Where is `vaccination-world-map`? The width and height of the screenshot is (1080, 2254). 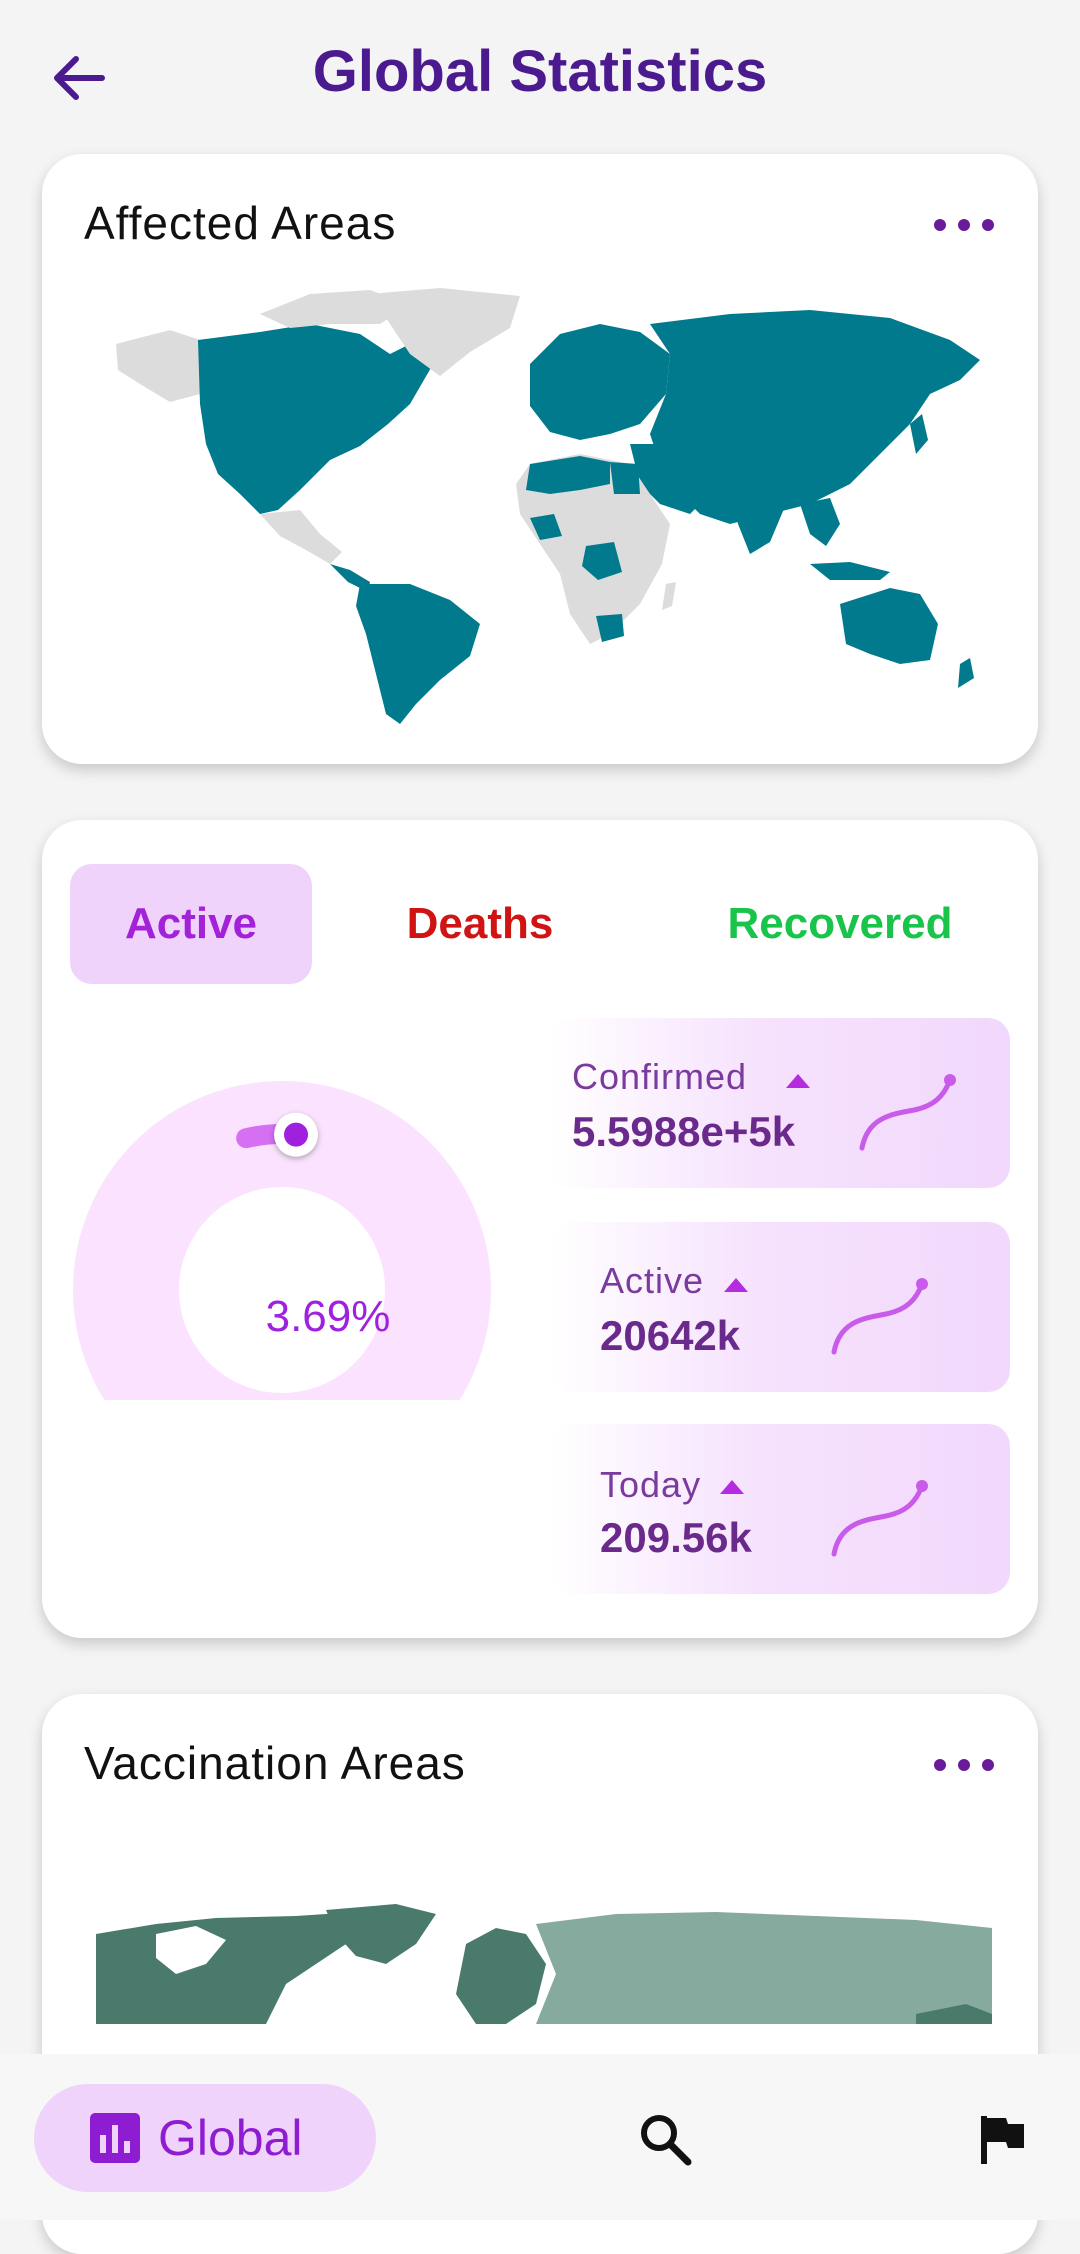 vaccination-world-map is located at coordinates (544, 2004).